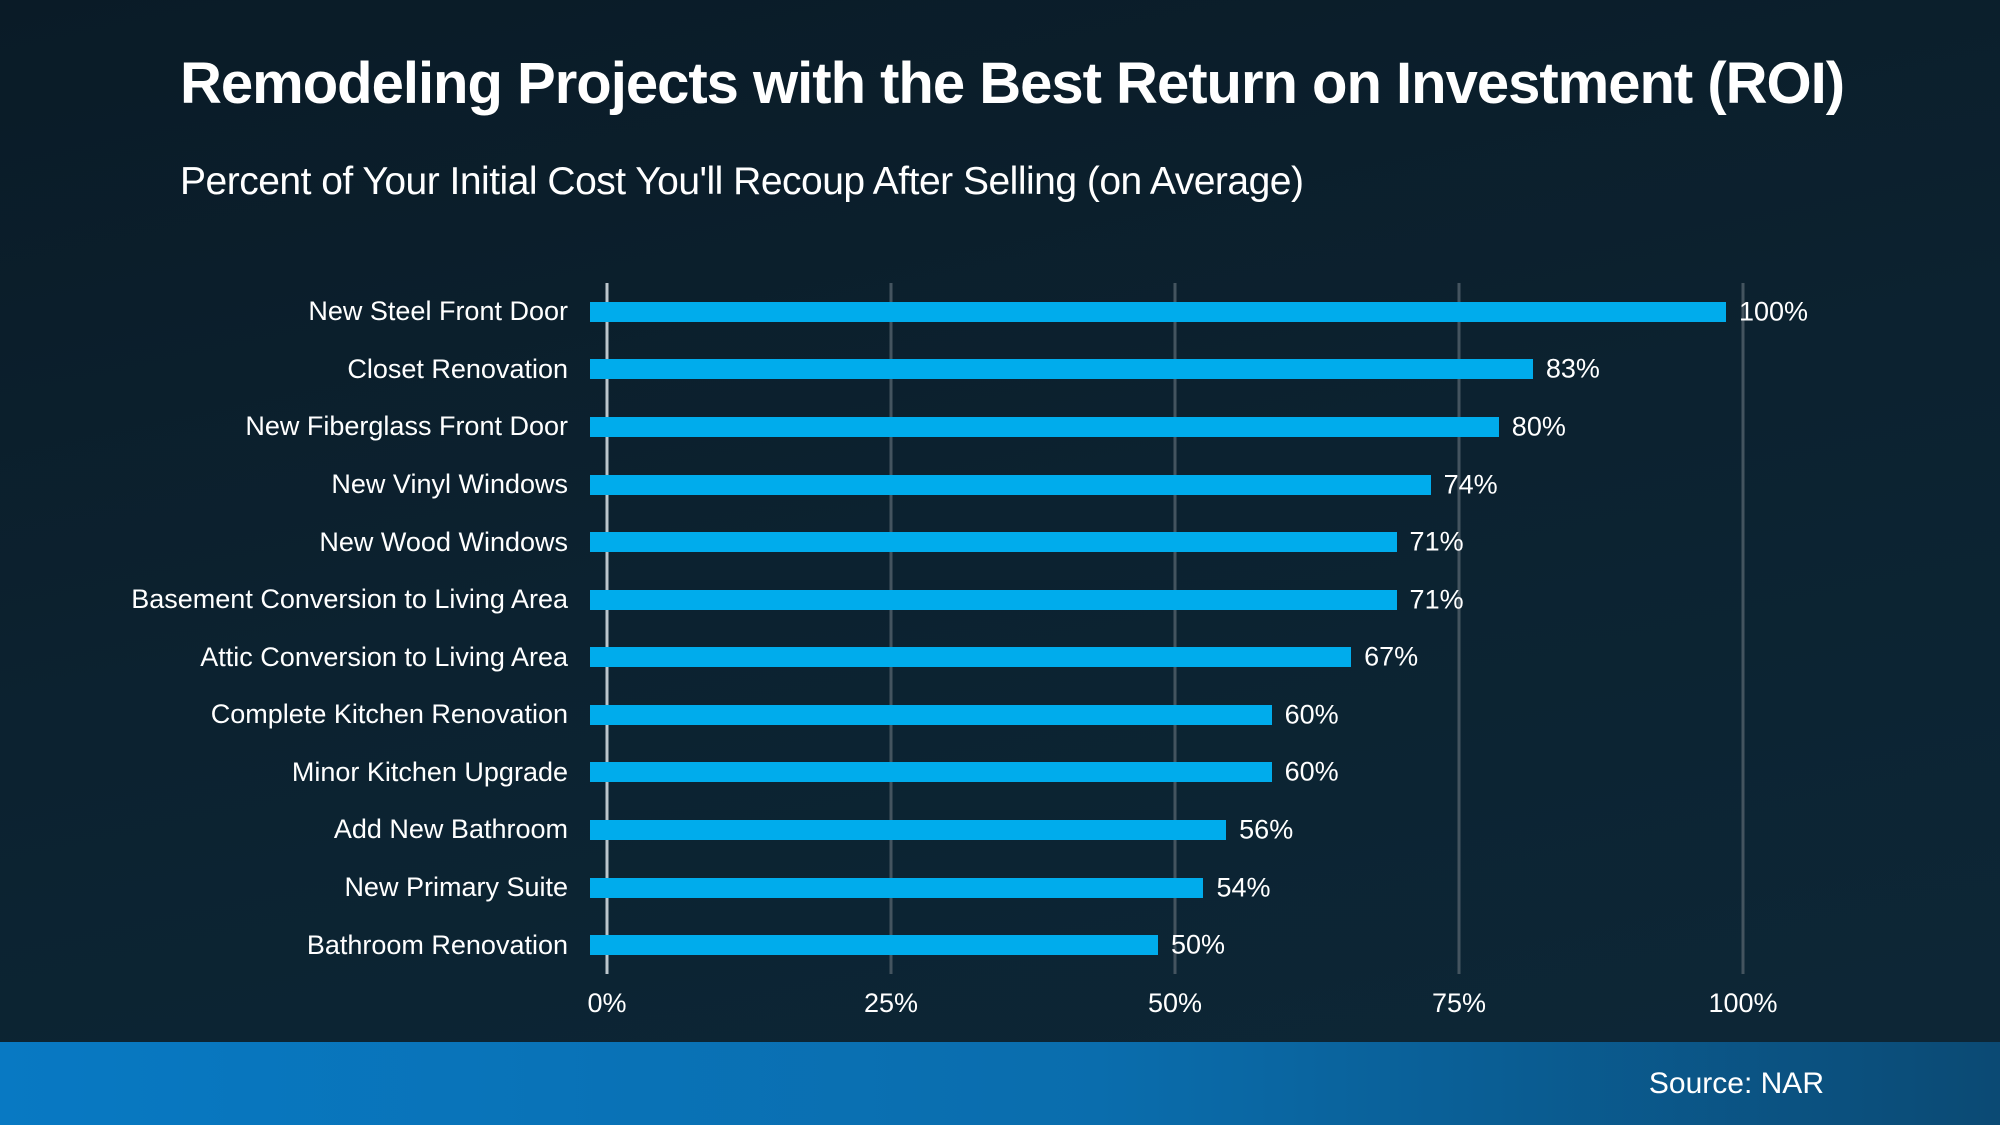 This screenshot has width=2000, height=1125. What do you see at coordinates (1743, 1003) in the screenshot?
I see `x-axis-tick-label: 100%` at bounding box center [1743, 1003].